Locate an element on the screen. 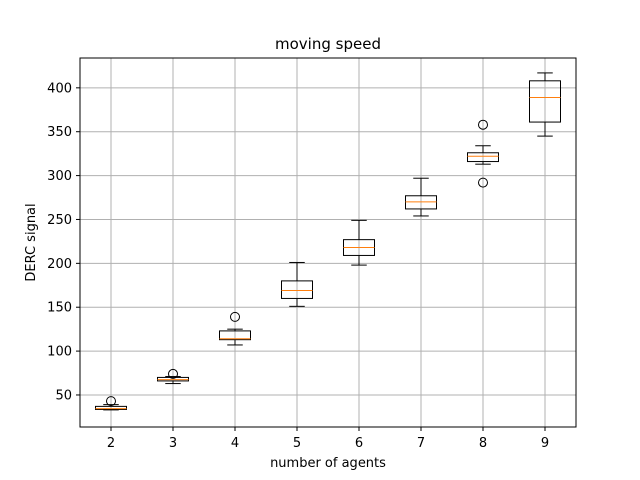 This screenshot has width=640, height=480. x-axis-label: number of agents is located at coordinates (328, 463).